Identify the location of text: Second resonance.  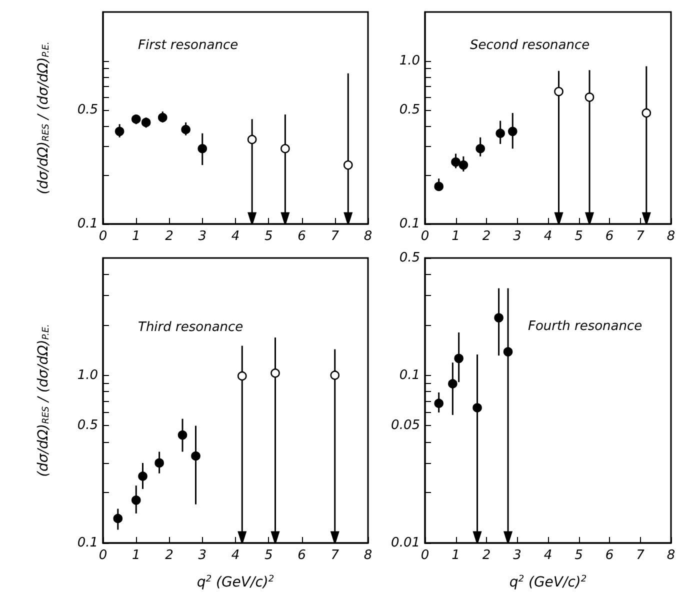
(530, 45).